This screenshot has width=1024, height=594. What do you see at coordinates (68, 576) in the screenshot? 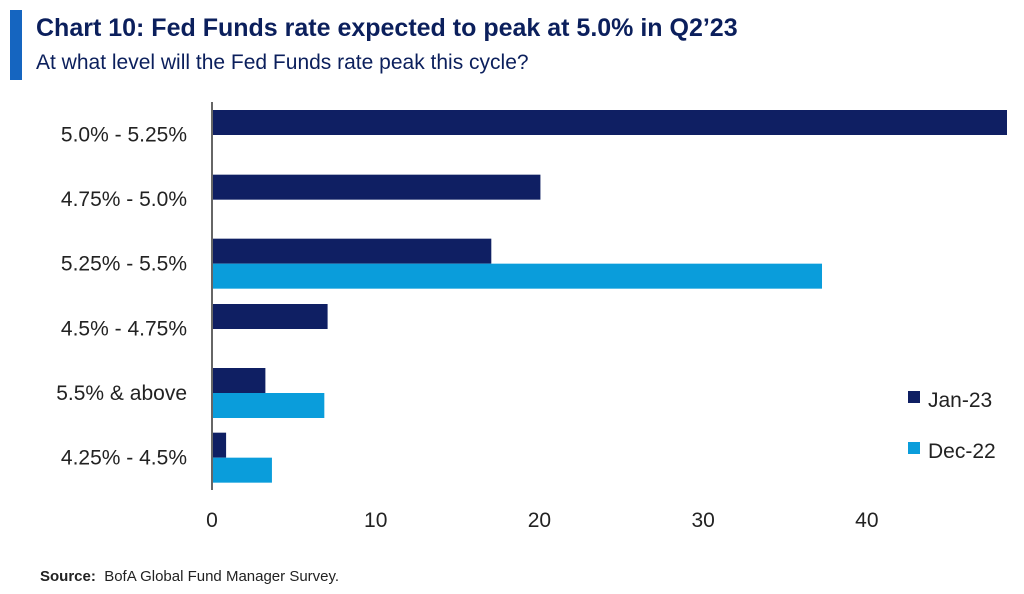
I see `source-label: Source:` at bounding box center [68, 576].